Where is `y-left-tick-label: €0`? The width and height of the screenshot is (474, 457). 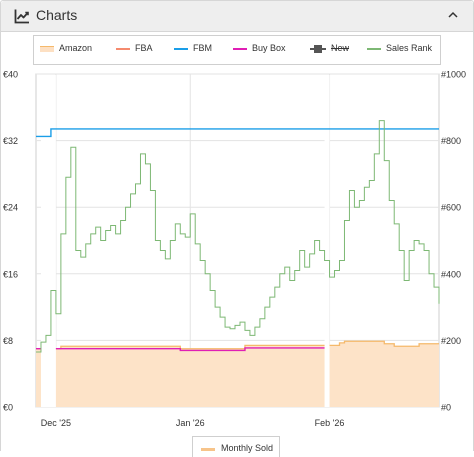 y-left-tick-label: €0 is located at coordinates (8, 408).